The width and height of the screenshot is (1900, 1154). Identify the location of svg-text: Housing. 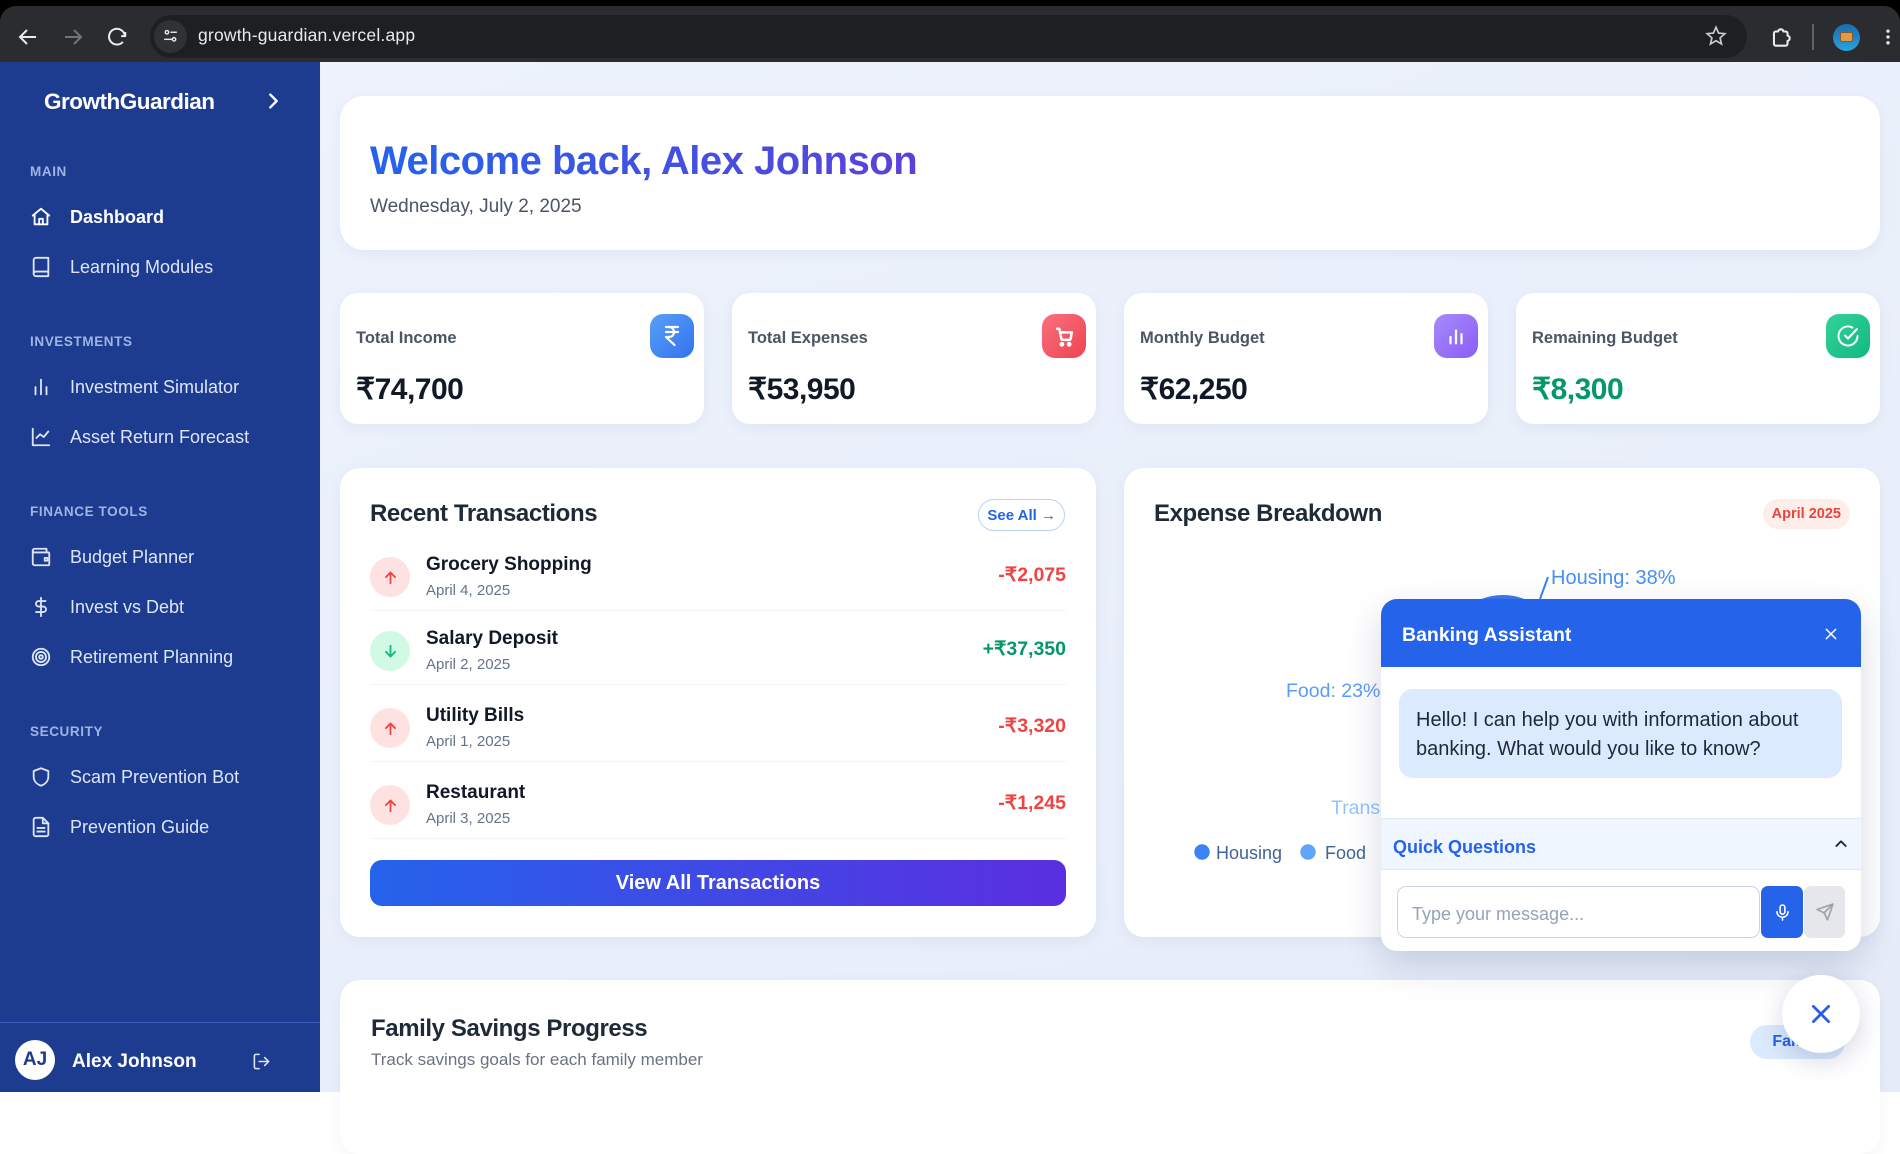
(1249, 853).